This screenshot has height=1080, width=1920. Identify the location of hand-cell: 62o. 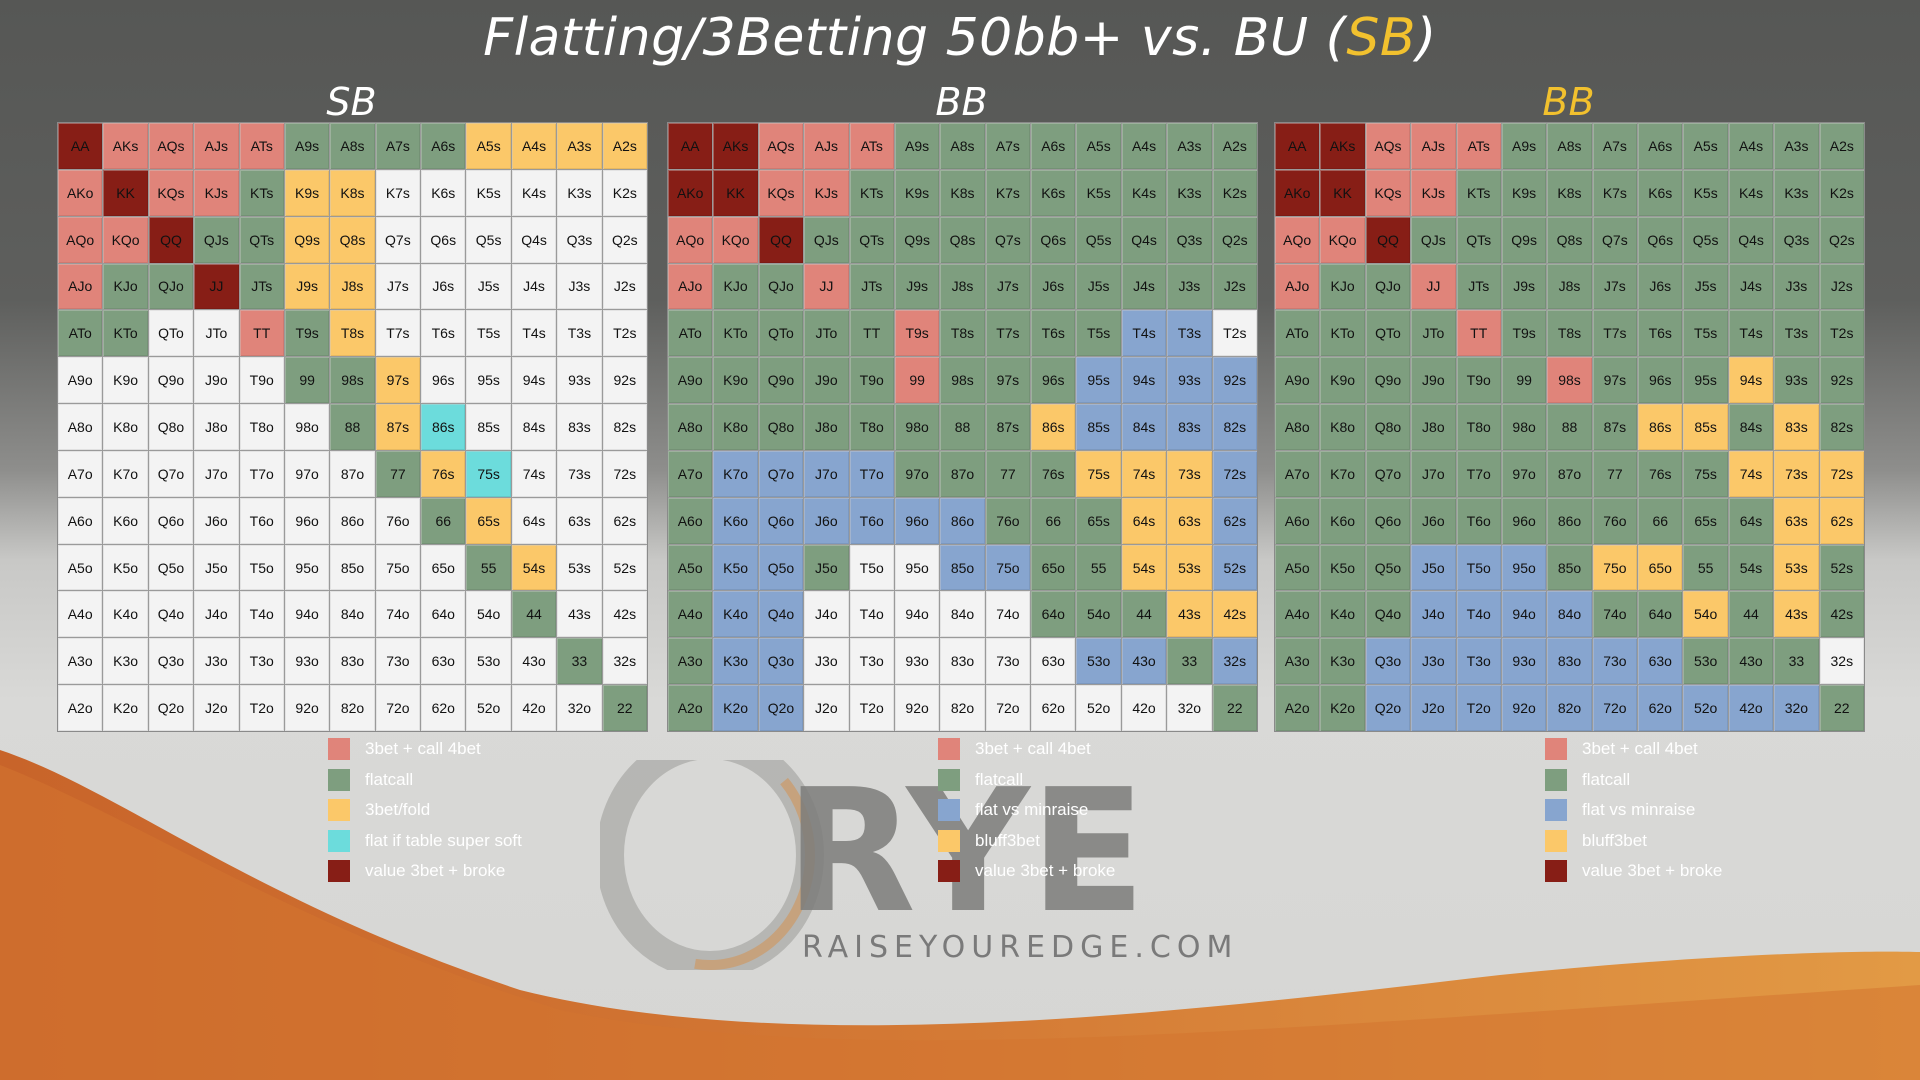
(443, 708).